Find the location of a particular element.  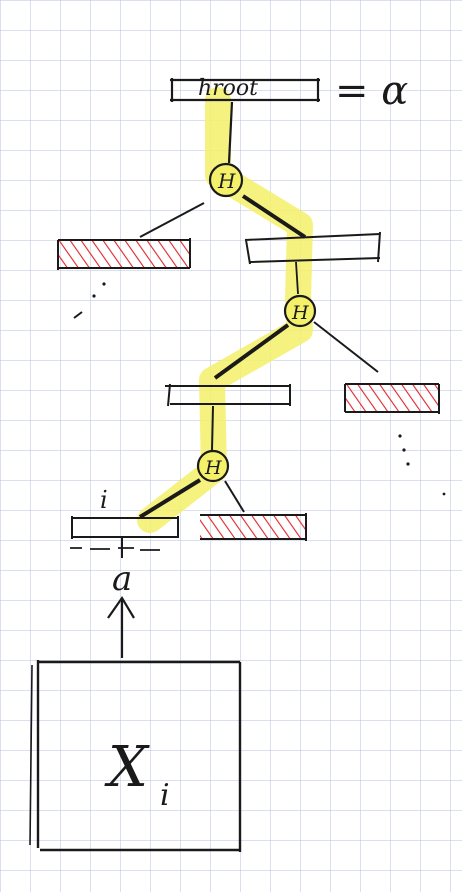

input-data-box is located at coordinates (135, 756).